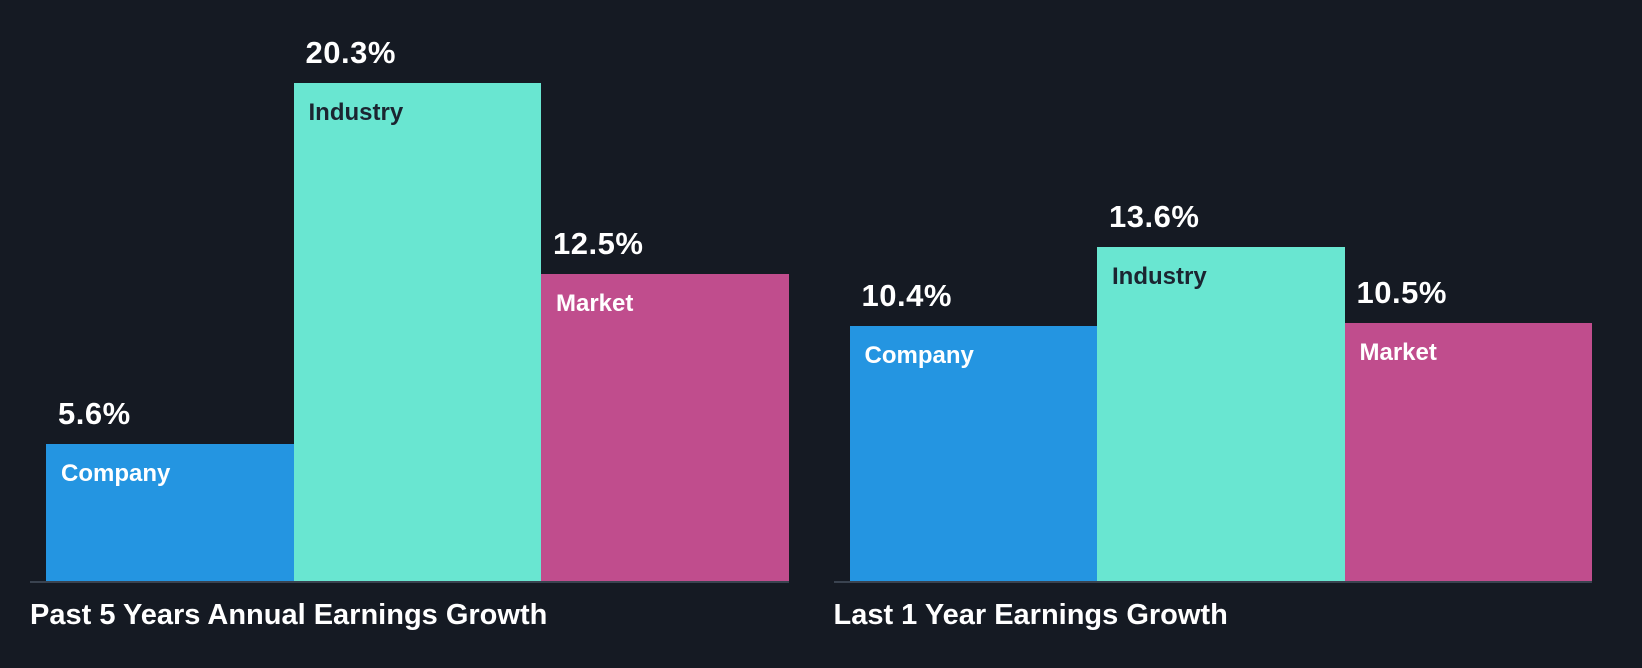 Image resolution: width=1642 pixels, height=668 pixels. Describe the element at coordinates (1401, 293) in the screenshot. I see `bar-value-label: 10.5%` at that location.